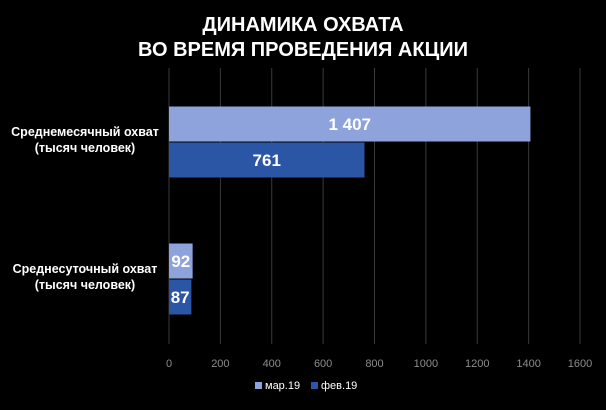 The width and height of the screenshot is (606, 410). I want to click on x-tick-label: 1600, so click(580, 364).